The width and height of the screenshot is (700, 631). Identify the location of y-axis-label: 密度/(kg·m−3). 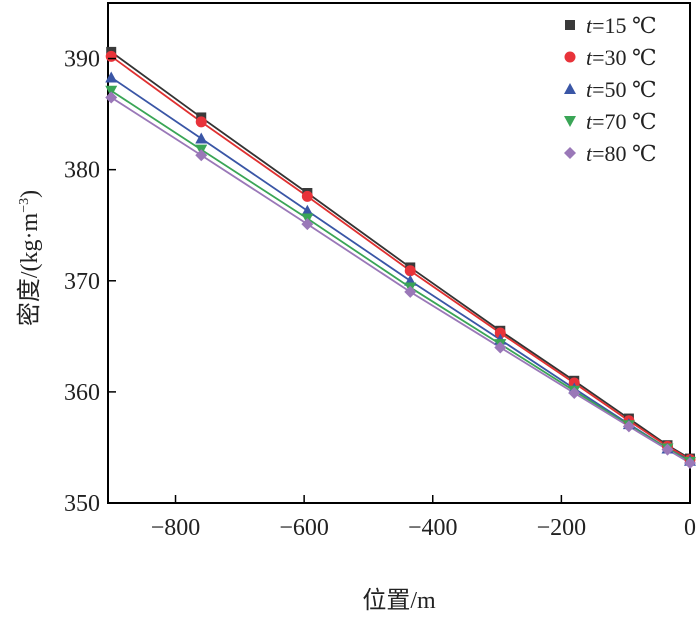
(29, 258).